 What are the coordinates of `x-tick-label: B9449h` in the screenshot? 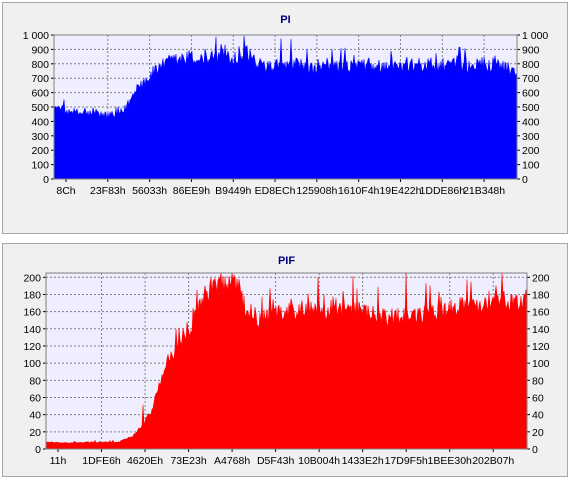 It's located at (233, 191).